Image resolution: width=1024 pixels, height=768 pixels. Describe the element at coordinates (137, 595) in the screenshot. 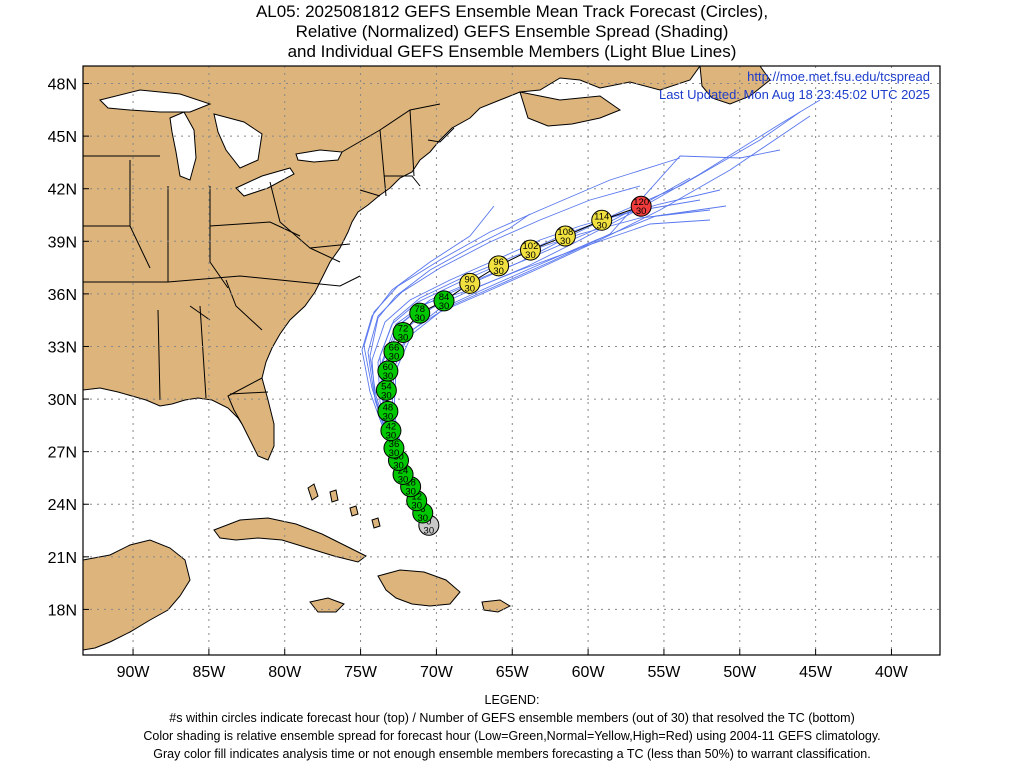

I see `land-yucatan` at that location.